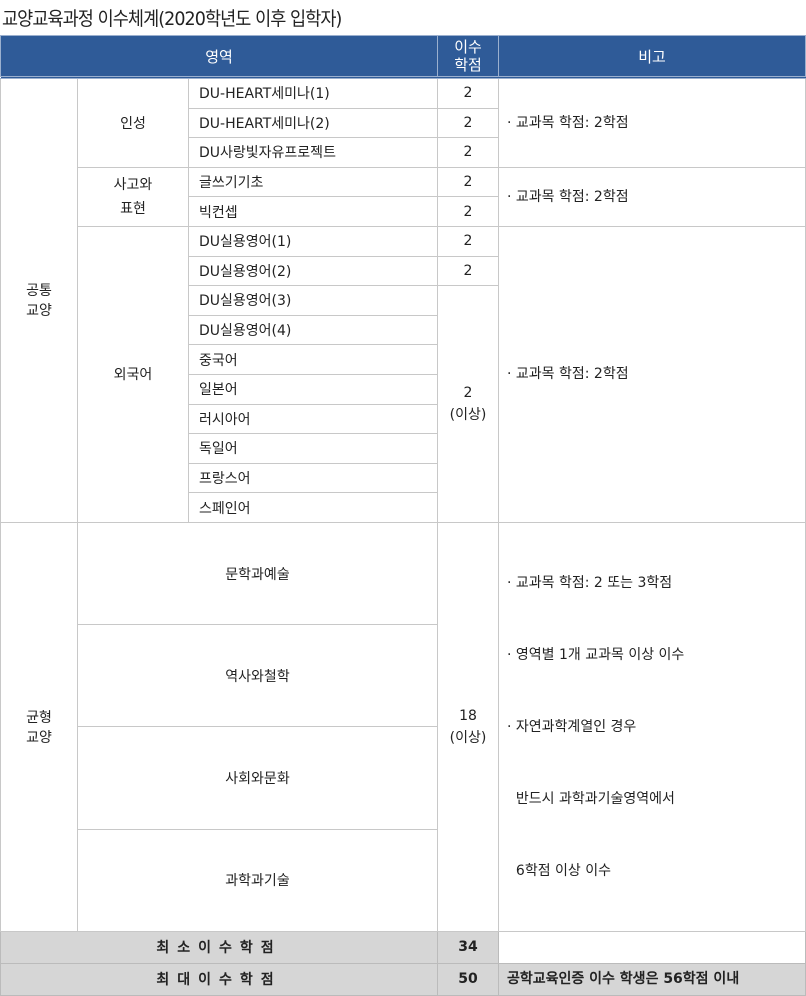 The width and height of the screenshot is (806, 996). Describe the element at coordinates (313, 330) in the screenshot. I see `course-name: DU실용영어(4)` at that location.